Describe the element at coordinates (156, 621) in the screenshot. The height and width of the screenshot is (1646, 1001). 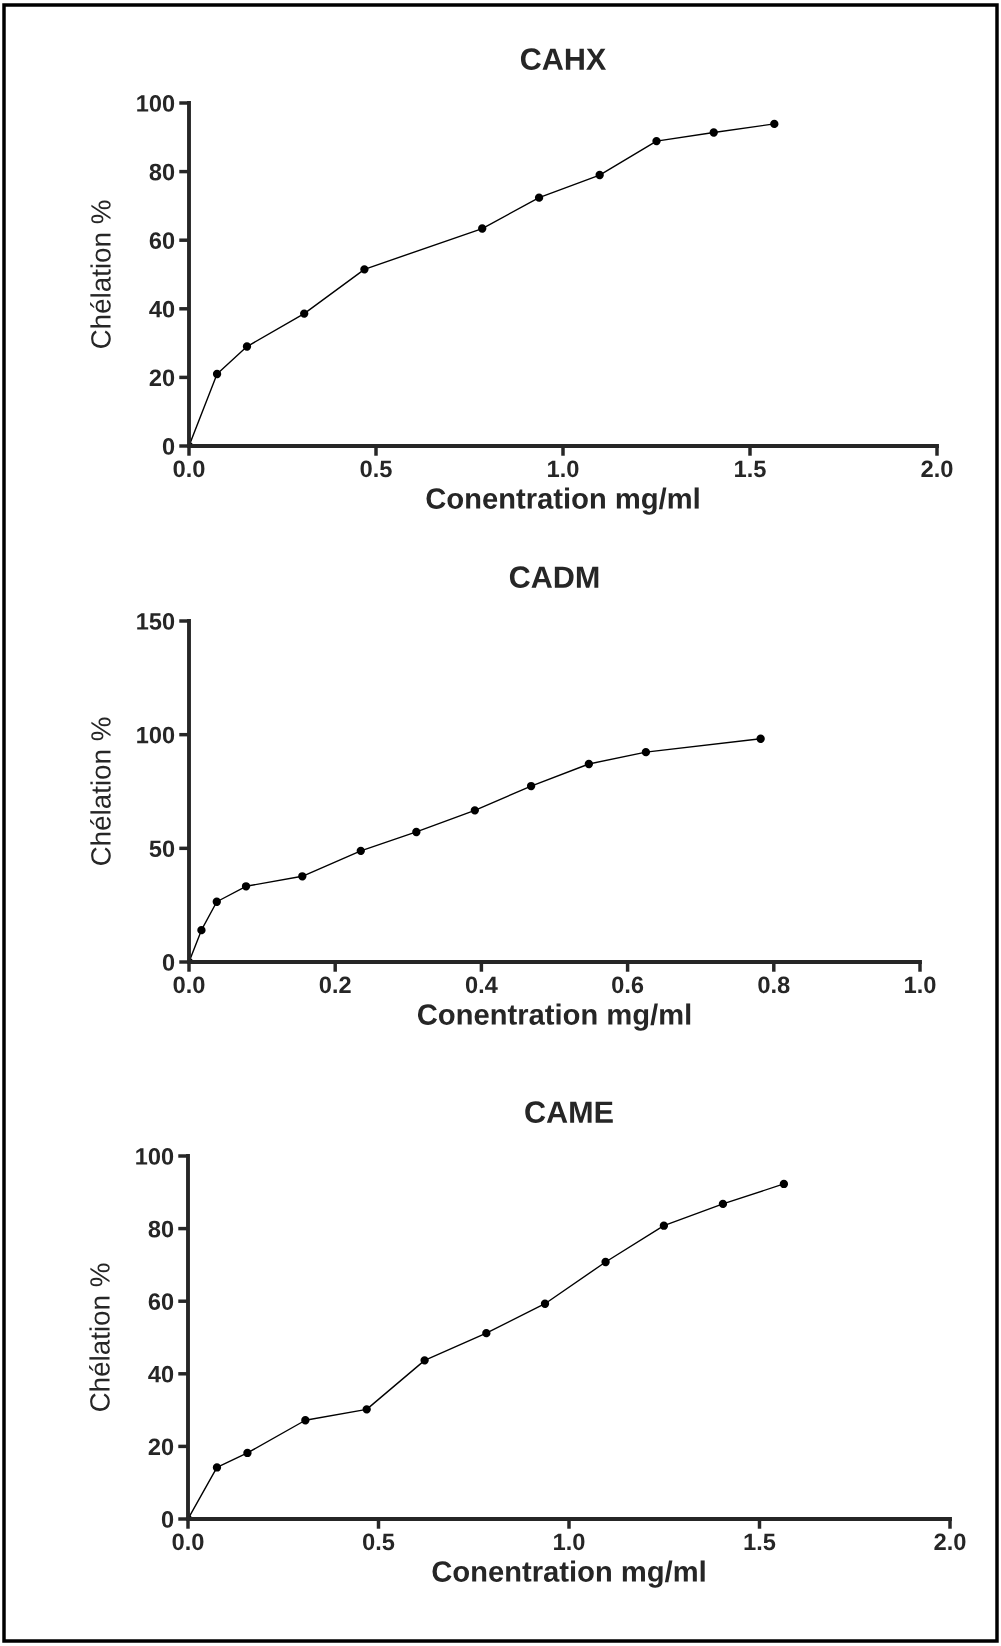
I see `y-tick-label: 150` at that location.